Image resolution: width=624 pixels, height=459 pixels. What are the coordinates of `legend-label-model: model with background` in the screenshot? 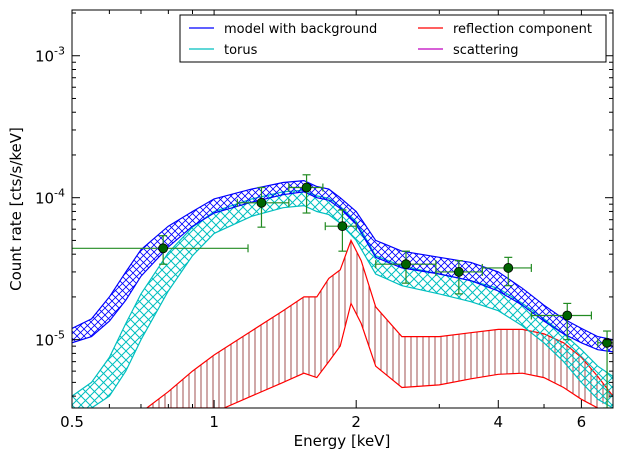 It's located at (300, 29).